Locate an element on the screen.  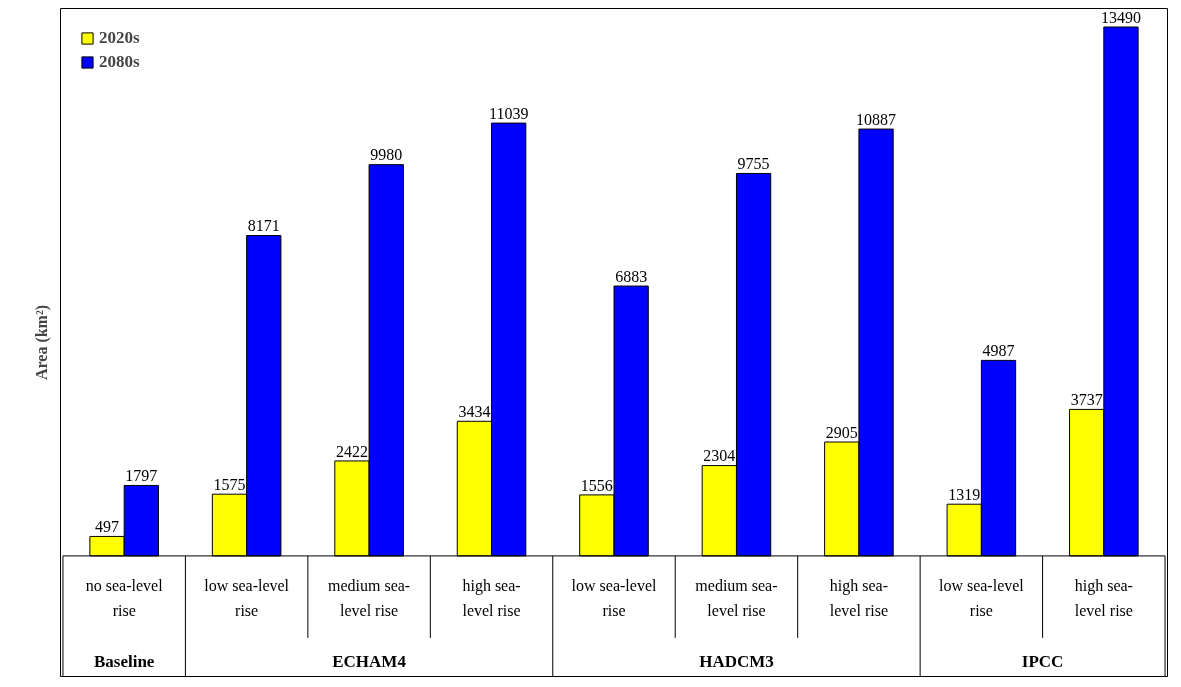
legend-label: 2080s is located at coordinates (119, 62).